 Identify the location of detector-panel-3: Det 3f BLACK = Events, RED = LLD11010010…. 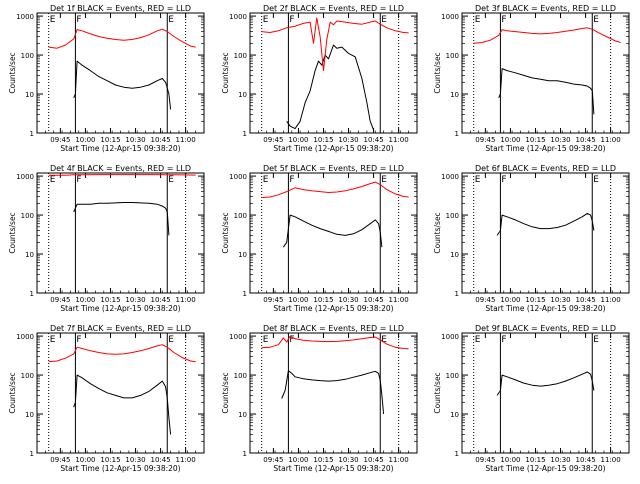
(531, 78).